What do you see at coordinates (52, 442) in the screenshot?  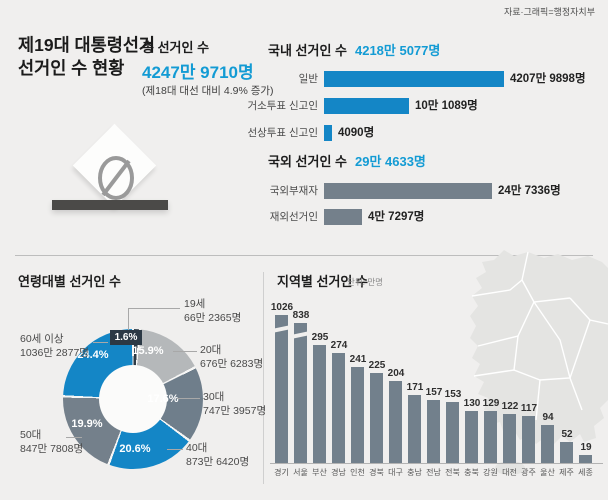 I see `age-label-50s: 50대 847만 7808명` at bounding box center [52, 442].